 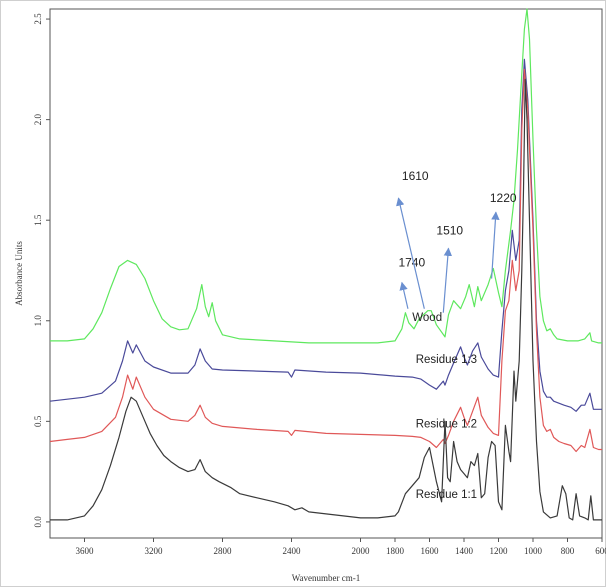 I want to click on peak-label: 1740, so click(x=411, y=262).